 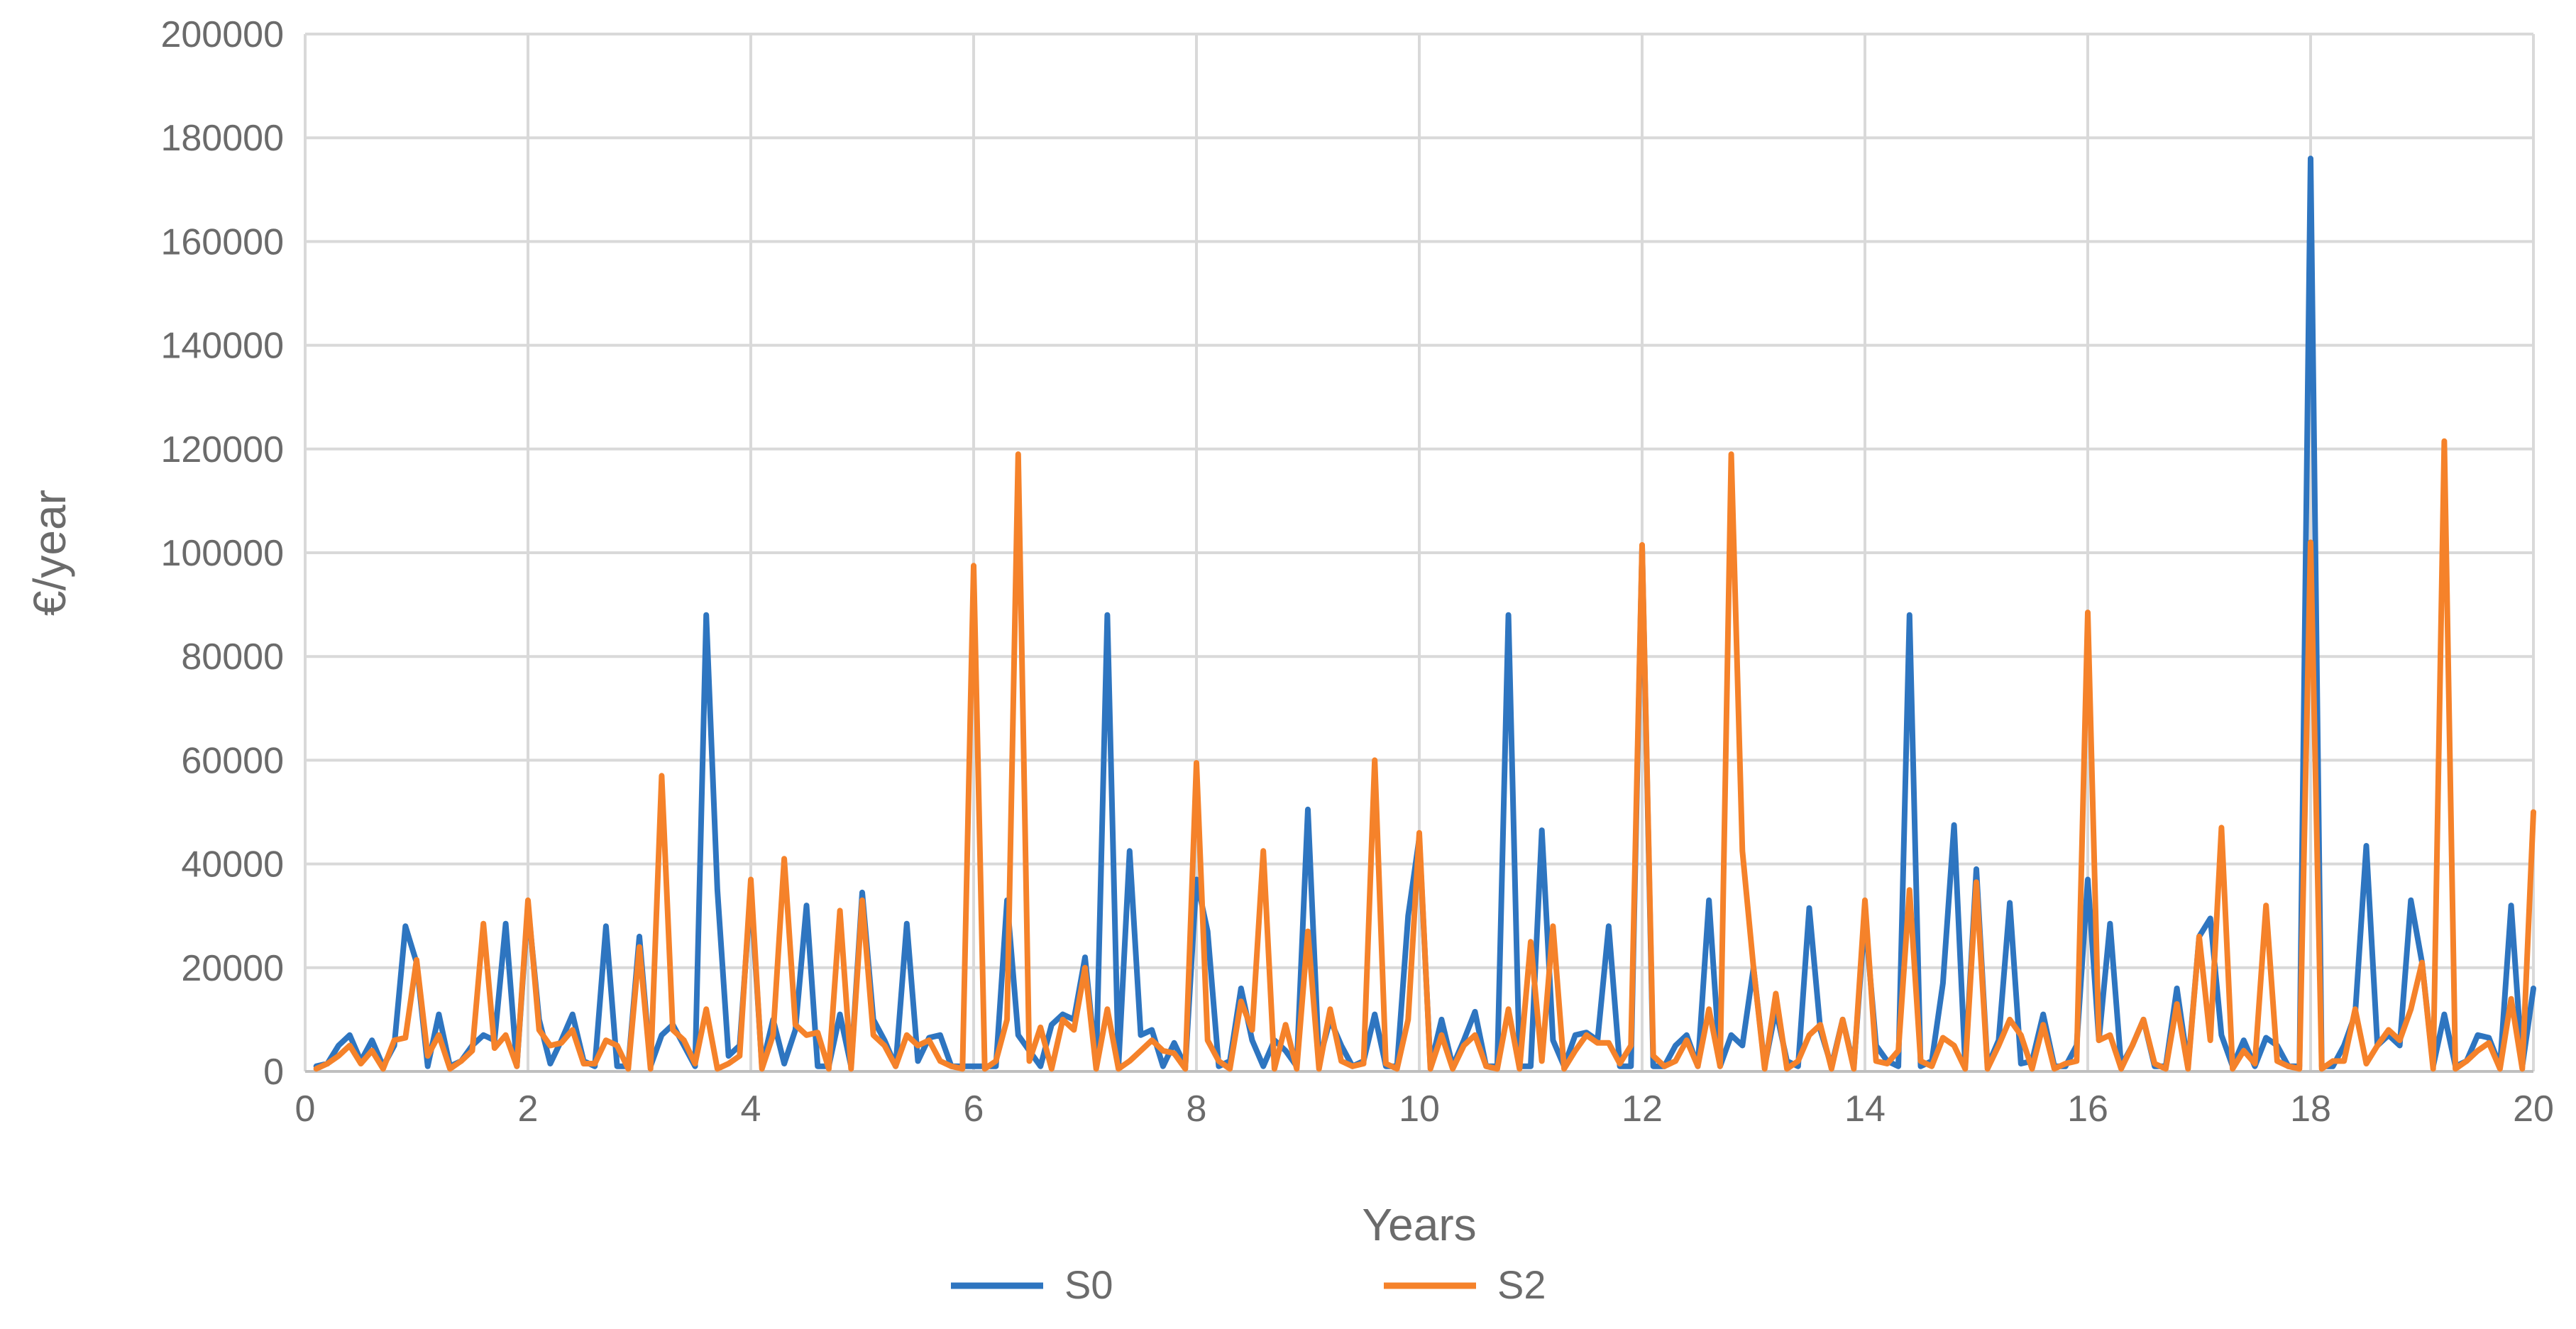 I want to click on y-tick-label: 180000, so click(x=222, y=138).